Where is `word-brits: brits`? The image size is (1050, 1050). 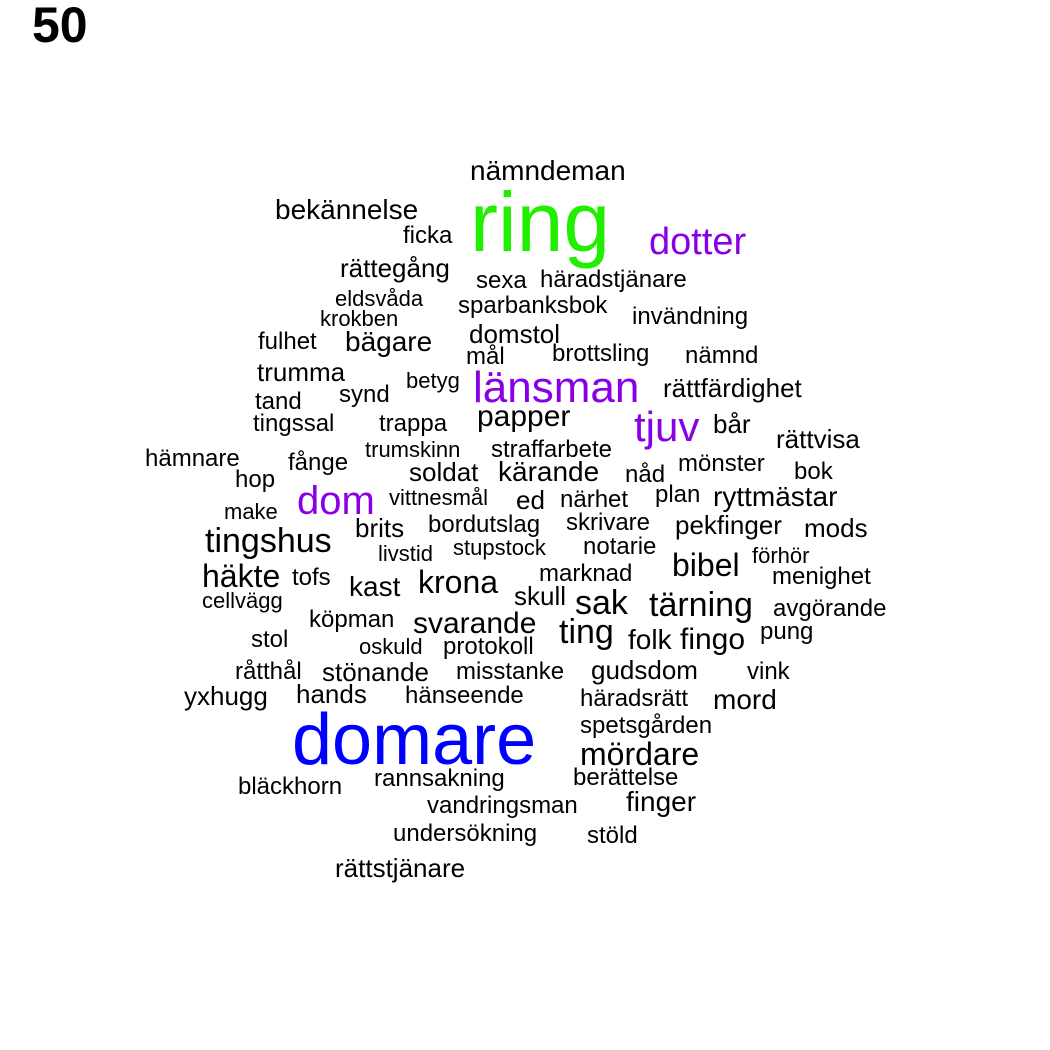
word-brits: brits is located at coordinates (380, 528).